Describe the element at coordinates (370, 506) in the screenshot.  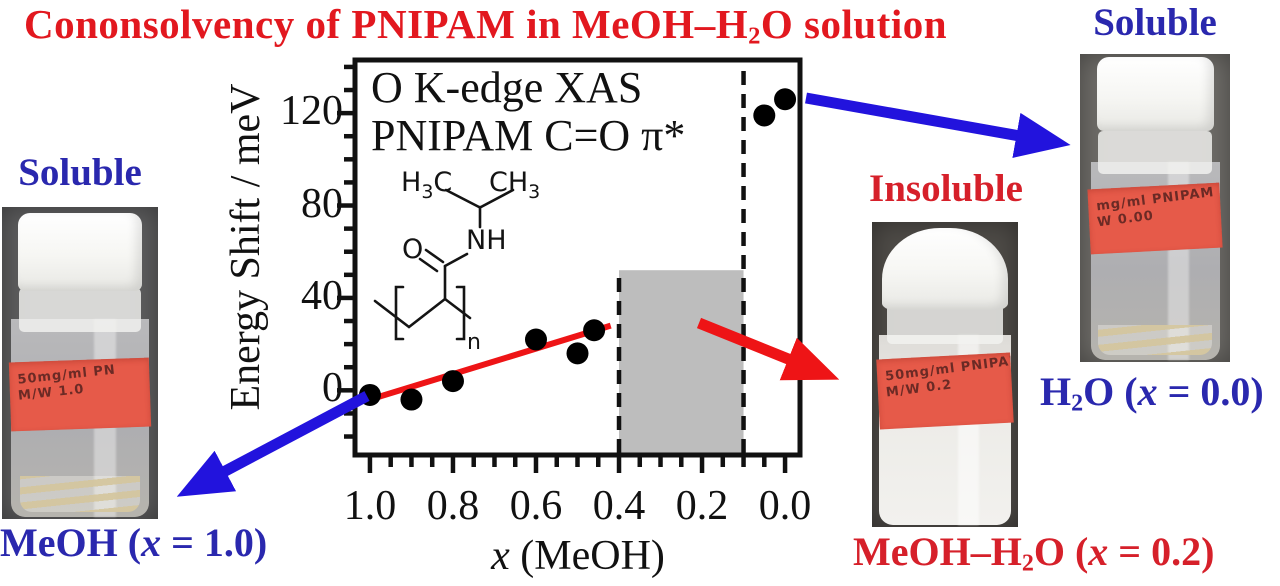
I see `x-tick-label: 1.0` at that location.